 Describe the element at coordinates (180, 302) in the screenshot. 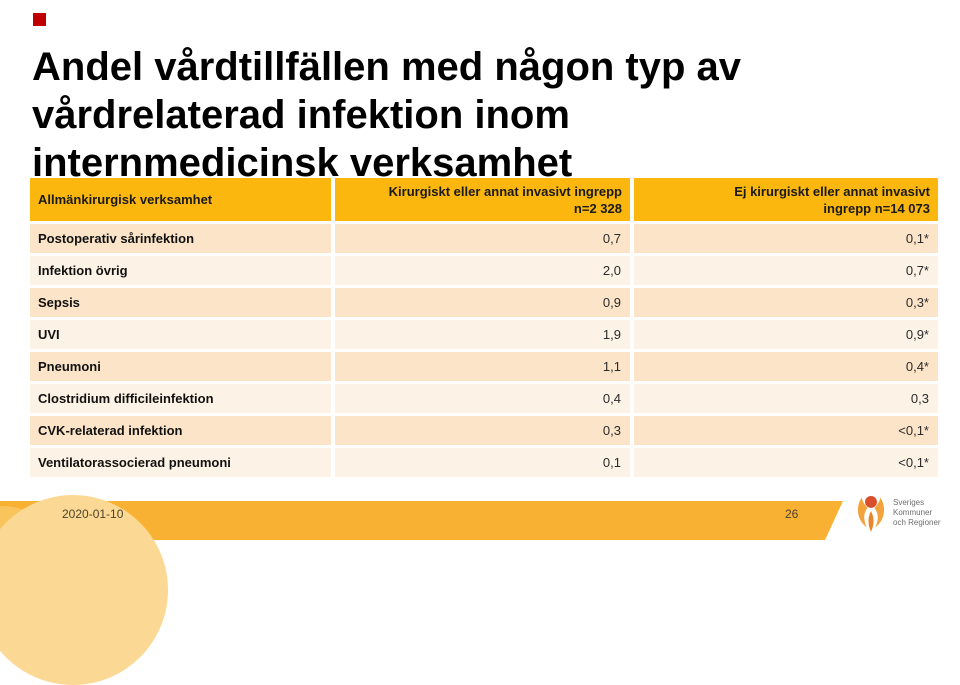

I see `row-label: Sepsis` at that location.